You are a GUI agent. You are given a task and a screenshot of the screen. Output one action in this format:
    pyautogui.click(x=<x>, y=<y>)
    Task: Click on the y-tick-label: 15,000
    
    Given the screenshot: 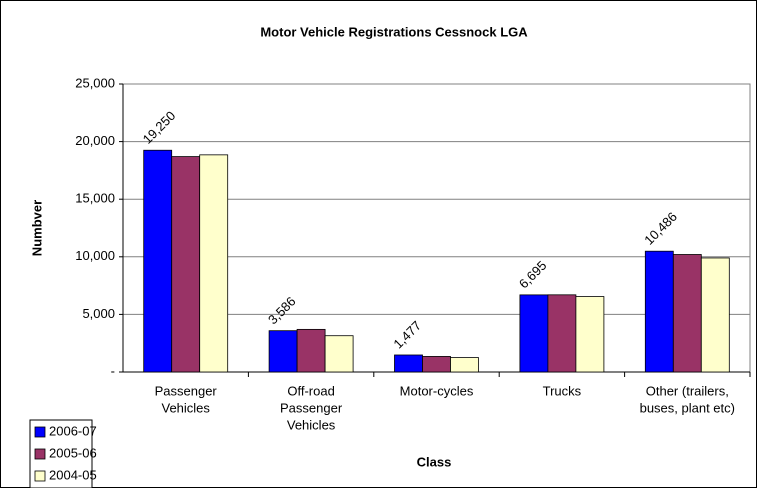 What is the action you would take?
    pyautogui.click(x=95, y=198)
    